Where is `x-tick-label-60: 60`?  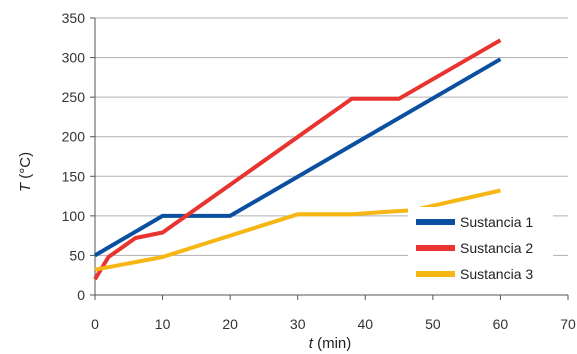 x-tick-label-60: 60 is located at coordinates (501, 324).